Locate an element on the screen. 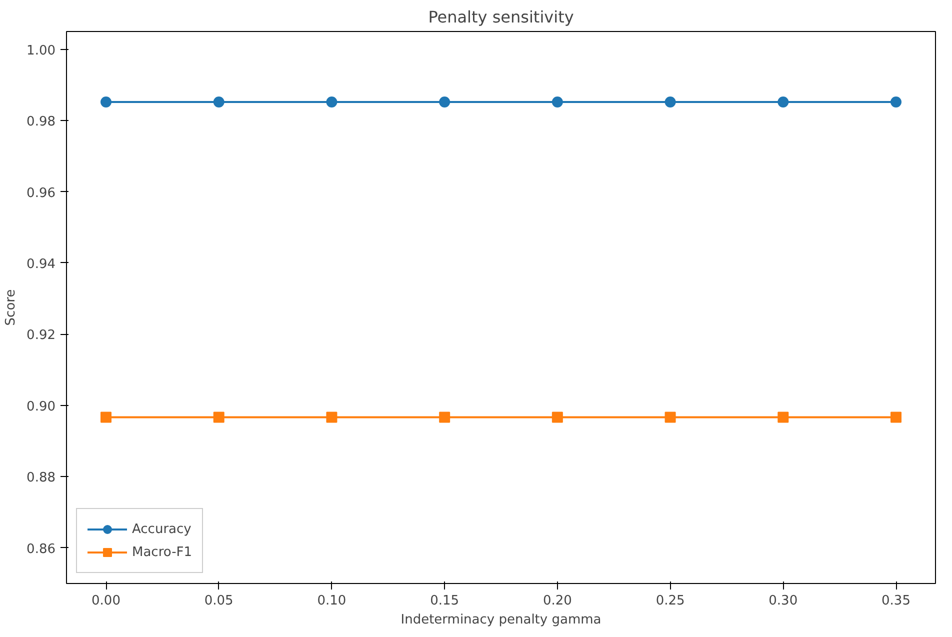 This screenshot has height=637, width=952. y-tick-label: 0.86 is located at coordinates (41, 549).